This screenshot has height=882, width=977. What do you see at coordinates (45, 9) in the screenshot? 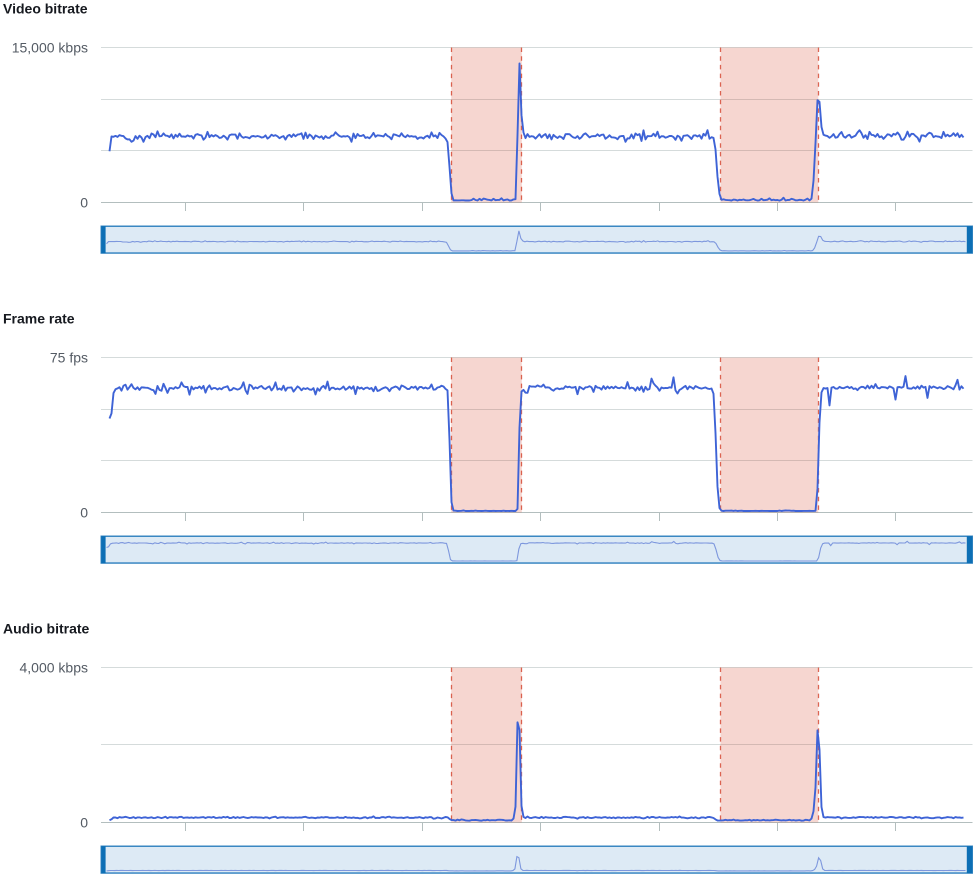
I see `svg-text: Video bitrate` at bounding box center [45, 9].